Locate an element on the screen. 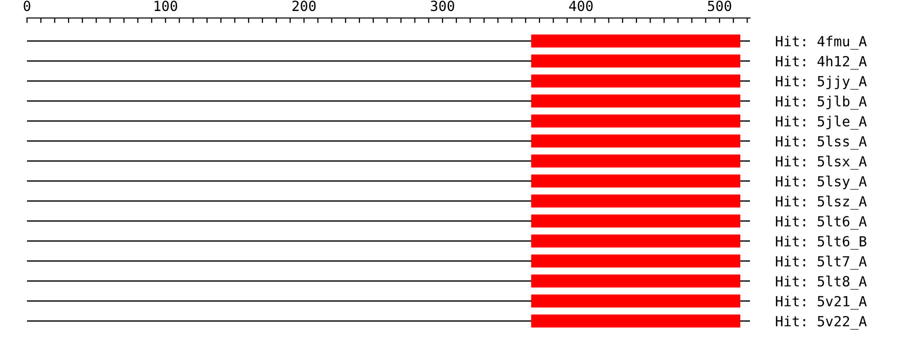 The height and width of the screenshot is (340, 900). y-tick-label: Hit: 5v22_A is located at coordinates (821, 323).